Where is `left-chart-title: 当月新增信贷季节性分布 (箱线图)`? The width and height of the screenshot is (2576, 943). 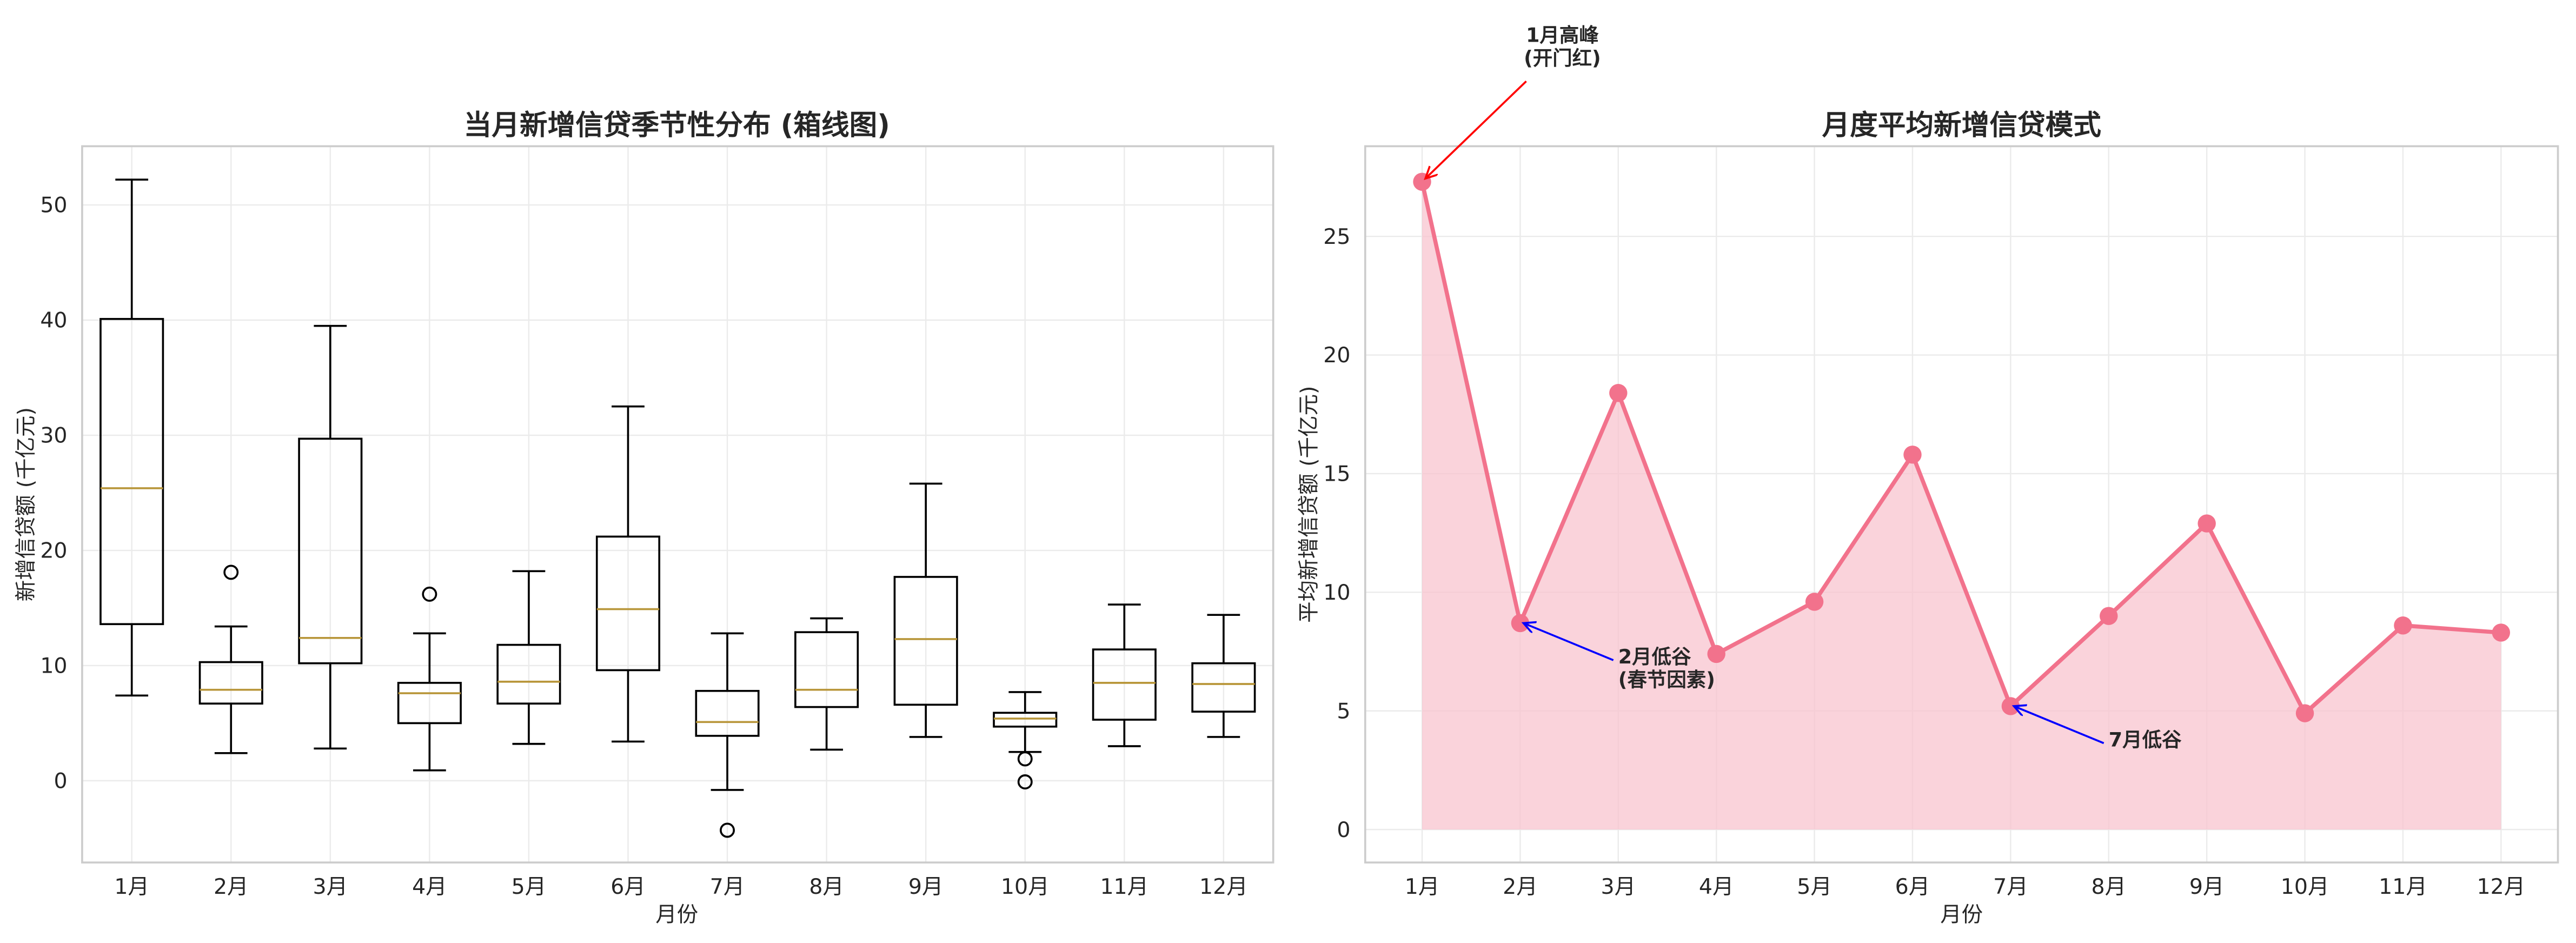
left-chart-title: 当月新增信贷季节性分布 (箱线图) is located at coordinates (677, 126).